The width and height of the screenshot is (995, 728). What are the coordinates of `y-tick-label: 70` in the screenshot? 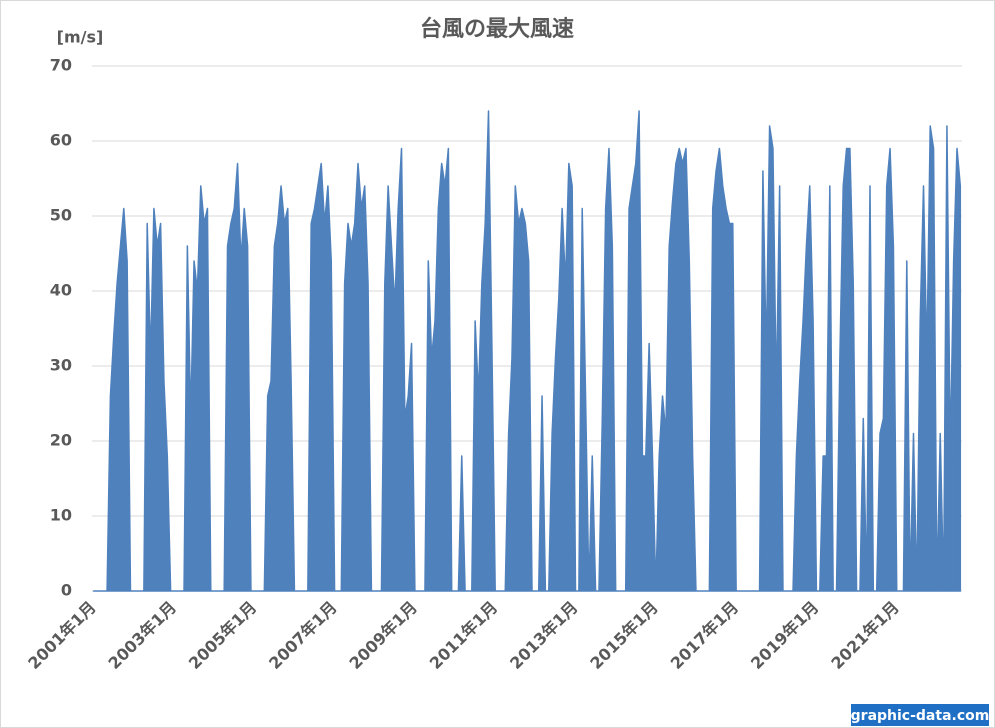 It's located at (61, 65).